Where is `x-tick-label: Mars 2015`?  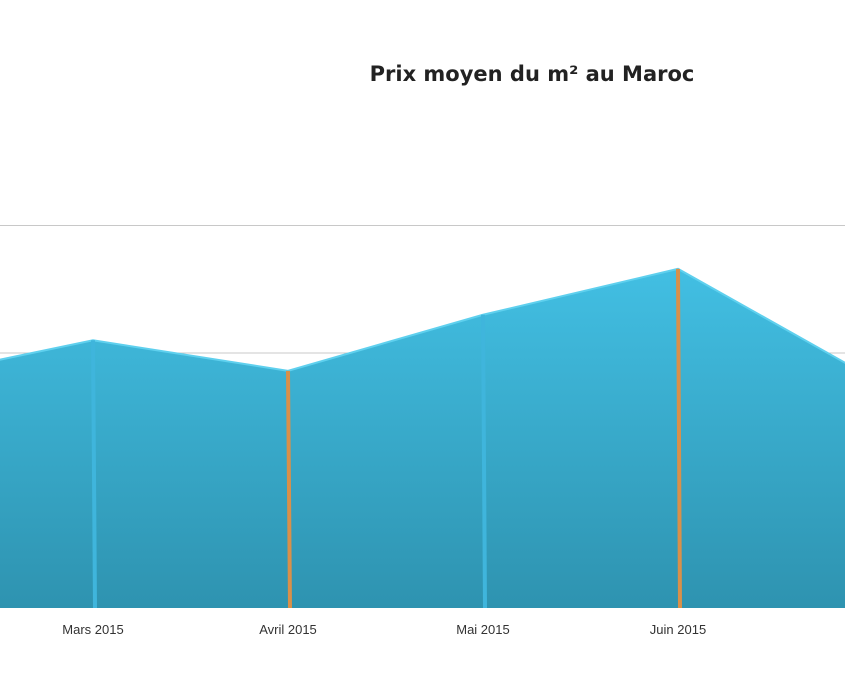 x-tick-label: Mars 2015 is located at coordinates (92, 629).